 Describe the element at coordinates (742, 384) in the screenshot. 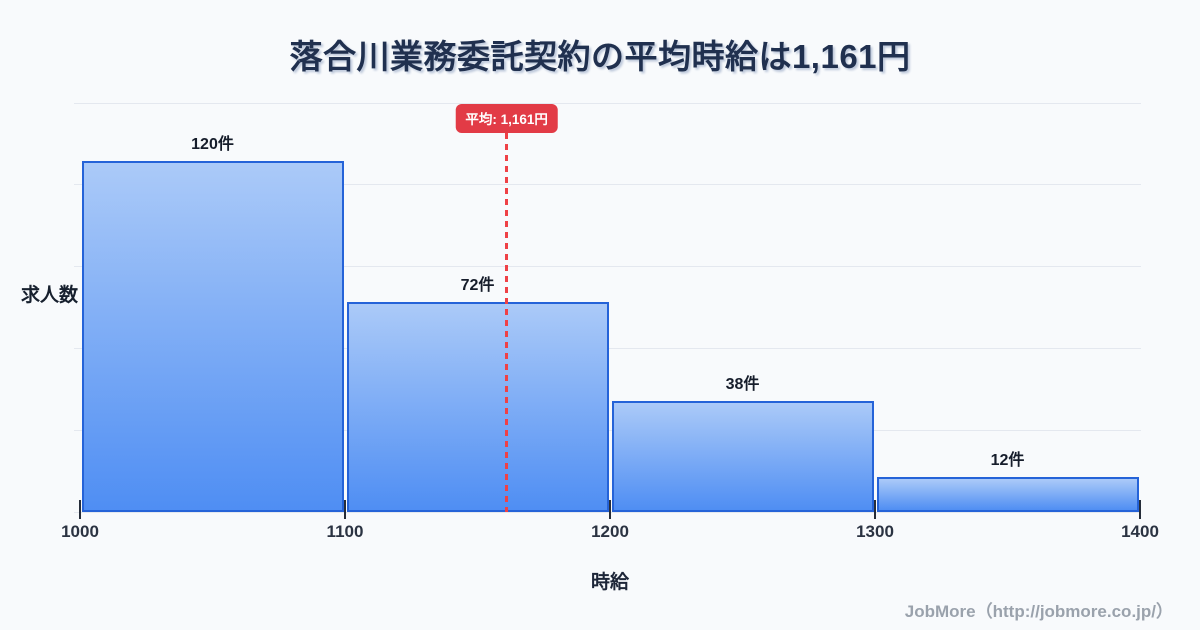

I see `bar-value-label: 38件` at that location.